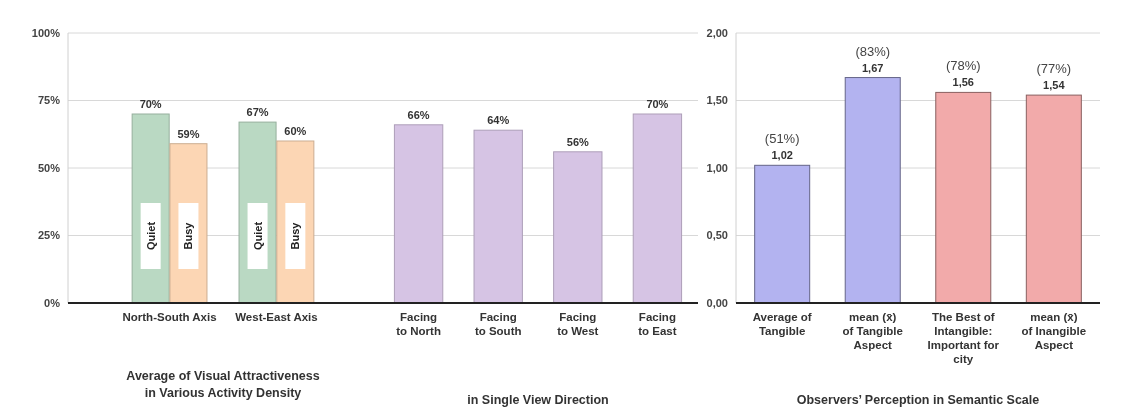  Describe the element at coordinates (169, 317) in the screenshot. I see `x-tick-label: North-South Axis` at that location.